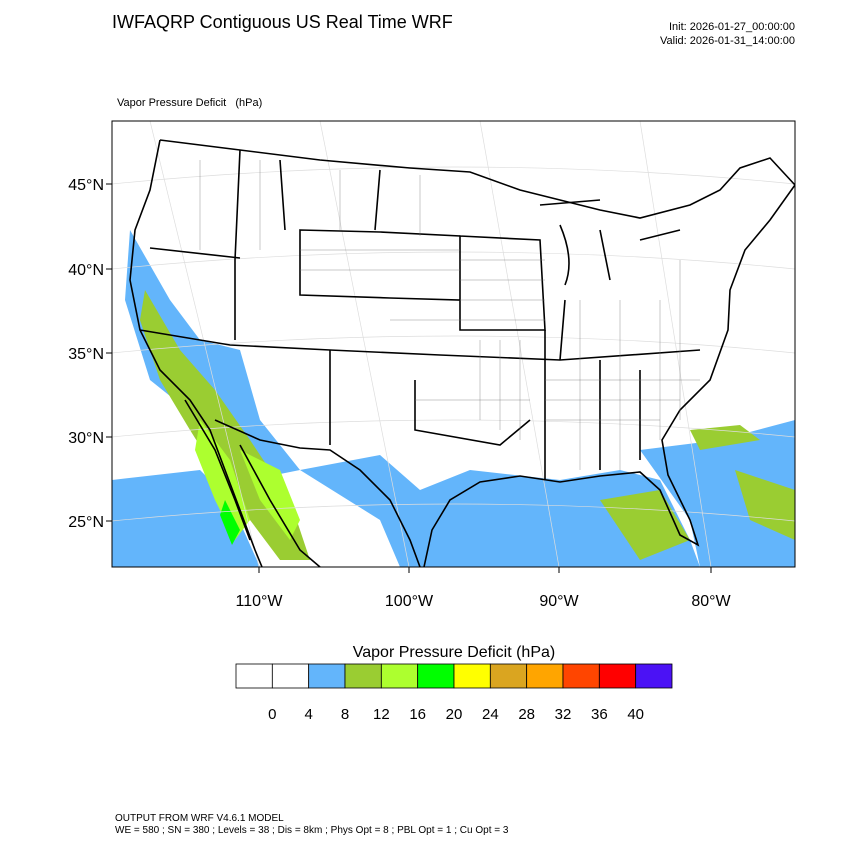  What do you see at coordinates (259, 601) in the screenshot?
I see `lon-label: 110°W` at bounding box center [259, 601].